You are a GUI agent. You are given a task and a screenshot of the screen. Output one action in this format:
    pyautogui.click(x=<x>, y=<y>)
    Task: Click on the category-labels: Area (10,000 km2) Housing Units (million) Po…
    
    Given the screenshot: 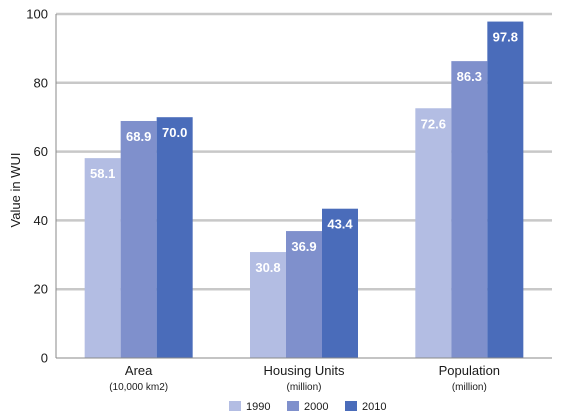 What is the action you would take?
    pyautogui.click(x=304, y=378)
    